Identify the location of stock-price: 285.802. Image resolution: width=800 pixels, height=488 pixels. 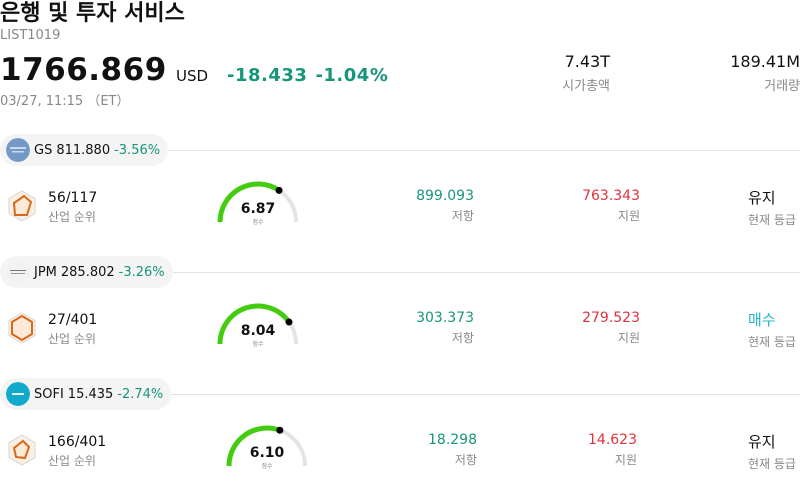
(87, 272).